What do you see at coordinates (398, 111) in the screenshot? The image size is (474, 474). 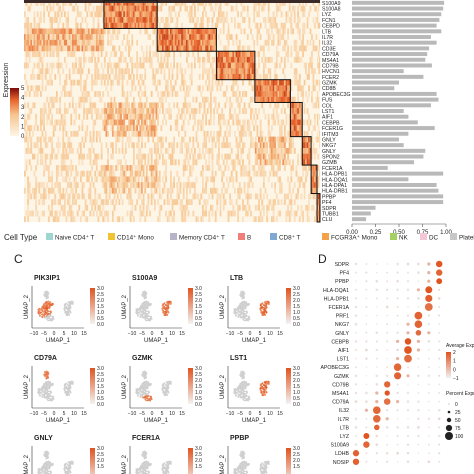 I see `percent-bars` at bounding box center [398, 111].